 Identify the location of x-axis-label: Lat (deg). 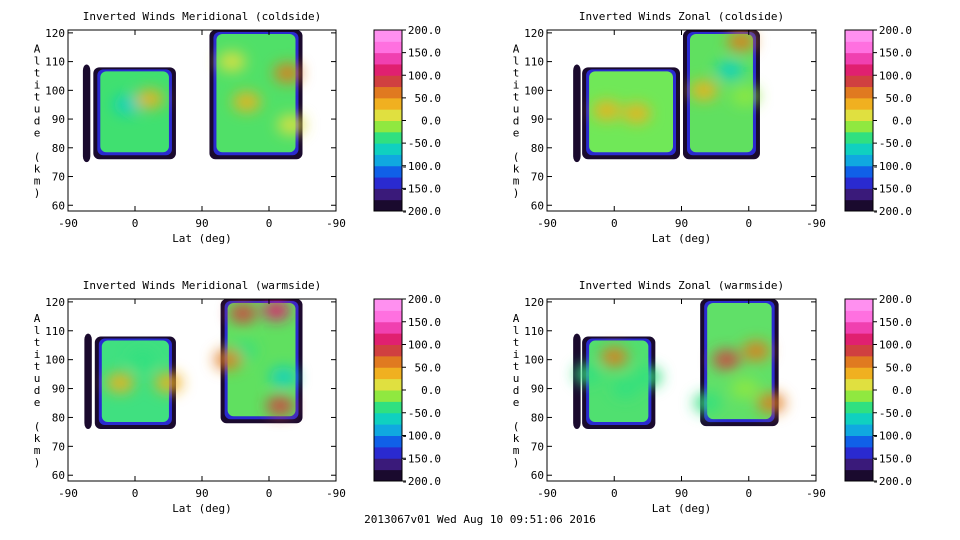
(682, 238).